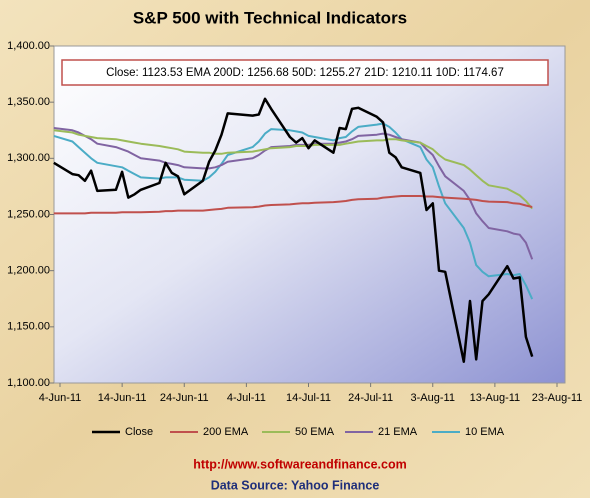 Image resolution: width=590 pixels, height=498 pixels. What do you see at coordinates (398, 432) in the screenshot?
I see `legend-label: 21 EMA` at bounding box center [398, 432].